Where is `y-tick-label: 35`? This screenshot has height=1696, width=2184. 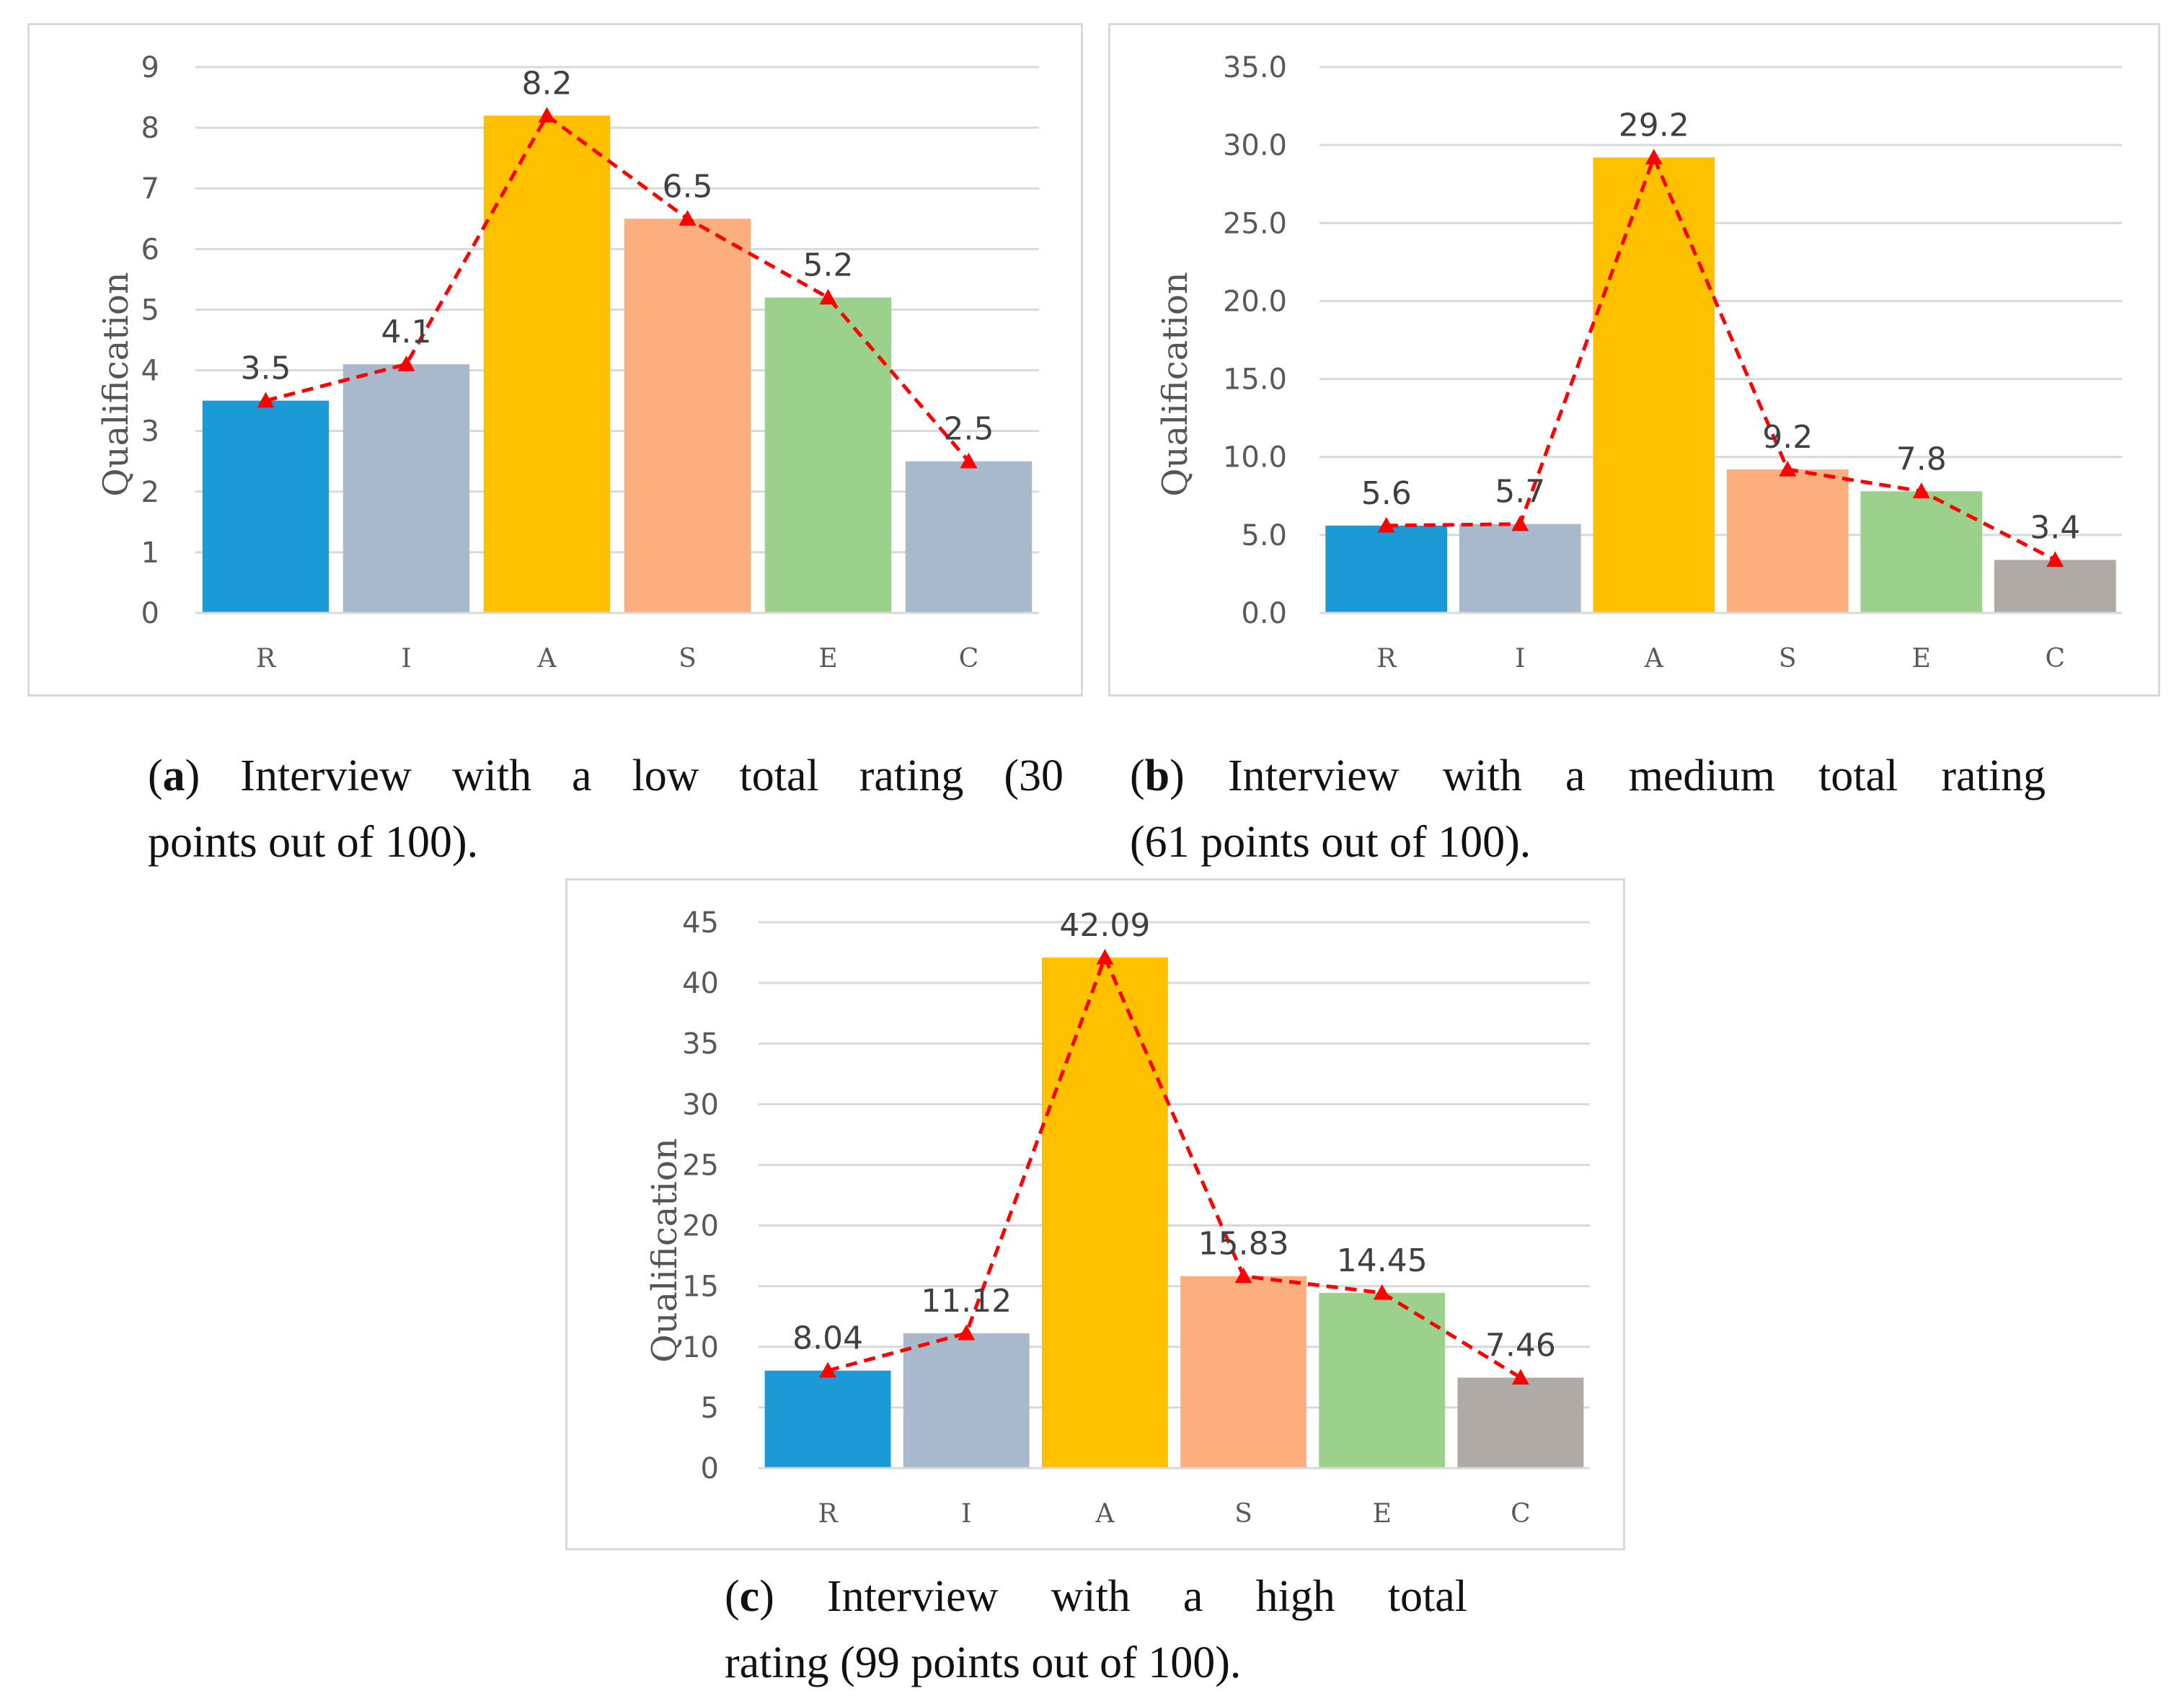
y-tick-label: 35 is located at coordinates (700, 1044).